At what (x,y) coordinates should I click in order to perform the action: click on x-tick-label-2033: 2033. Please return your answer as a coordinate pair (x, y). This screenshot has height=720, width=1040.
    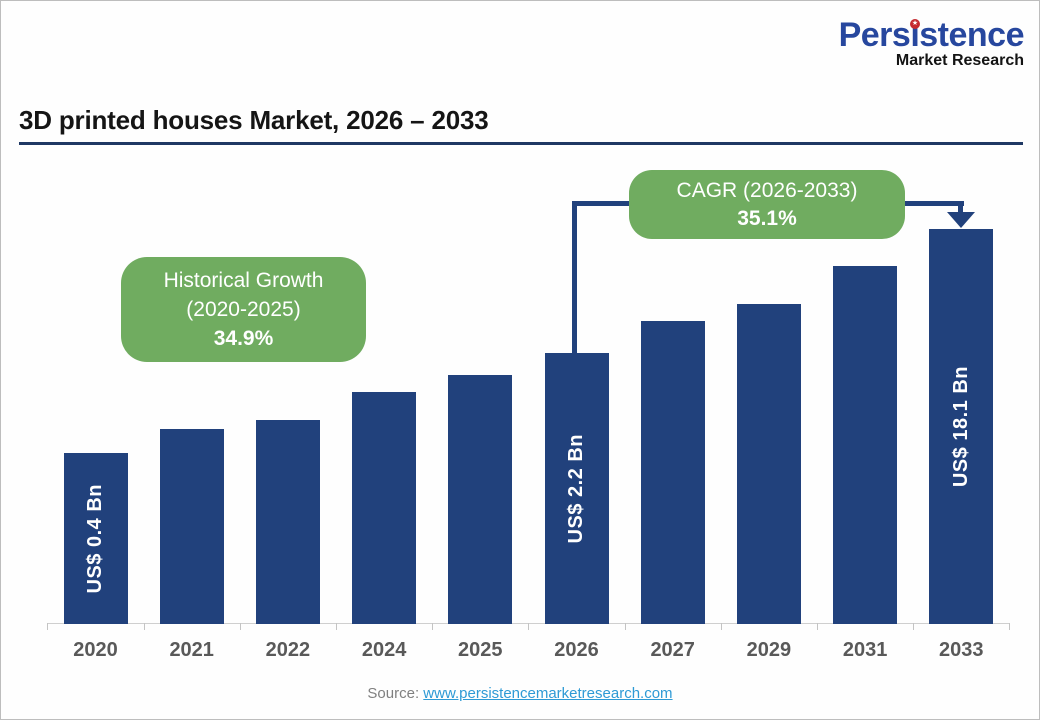
    Looking at the image, I should click on (961, 650).